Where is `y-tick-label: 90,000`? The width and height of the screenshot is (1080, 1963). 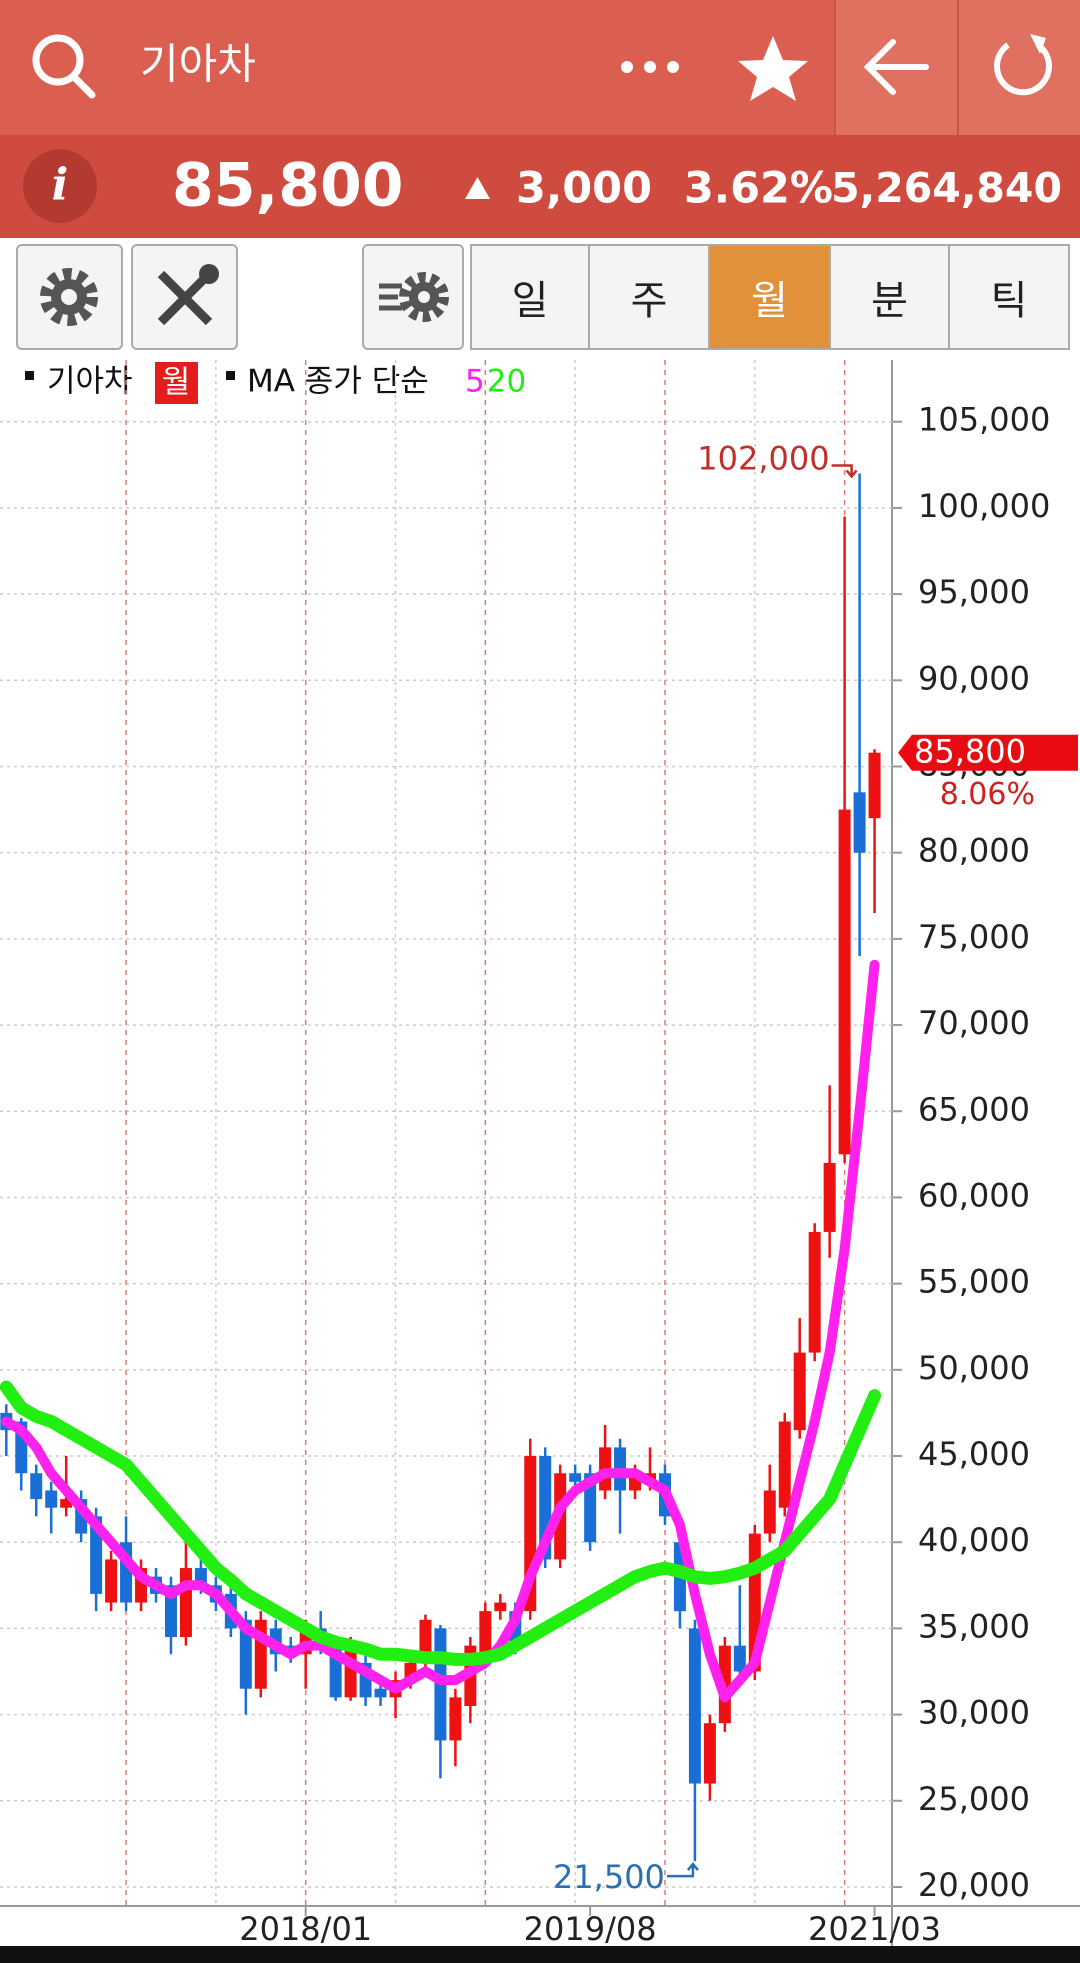 y-tick-label: 90,000 is located at coordinates (974, 678).